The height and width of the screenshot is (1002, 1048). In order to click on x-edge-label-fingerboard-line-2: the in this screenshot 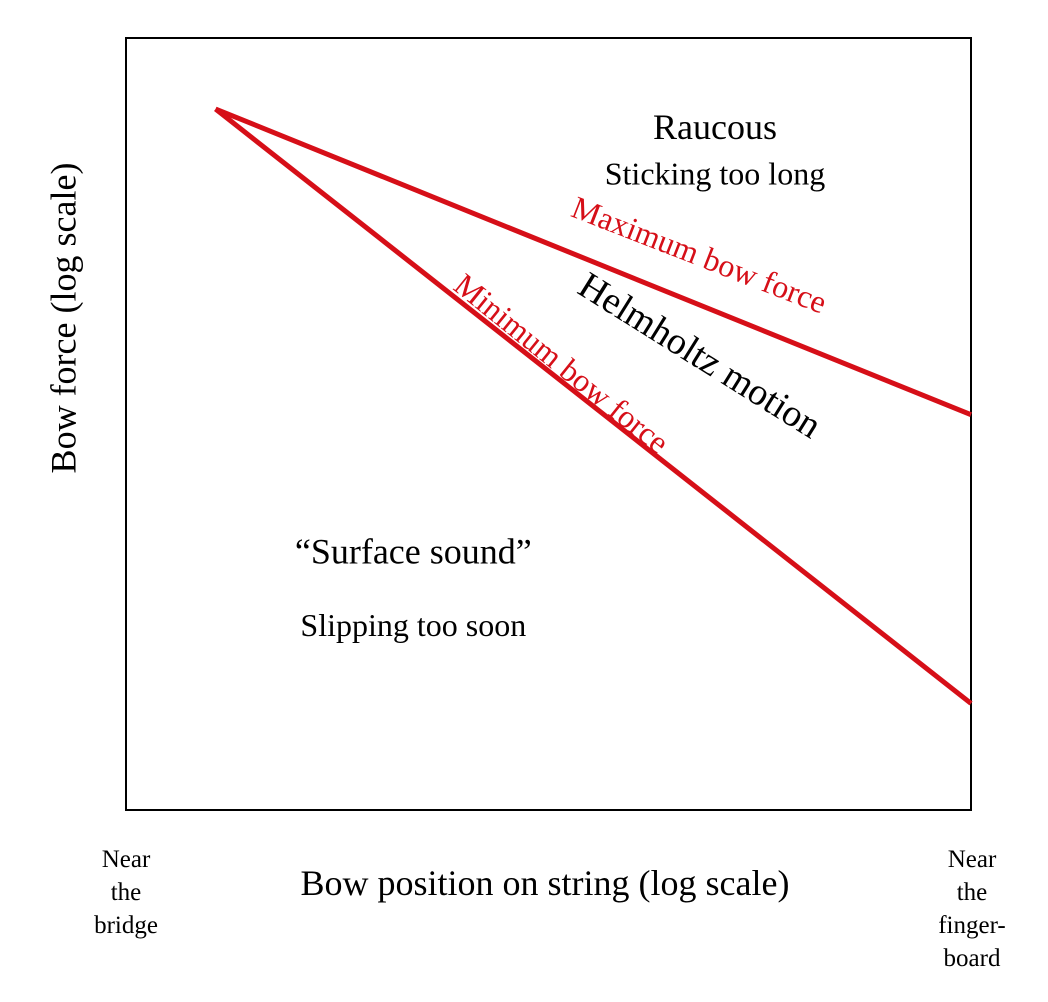, I will do `click(972, 892)`.